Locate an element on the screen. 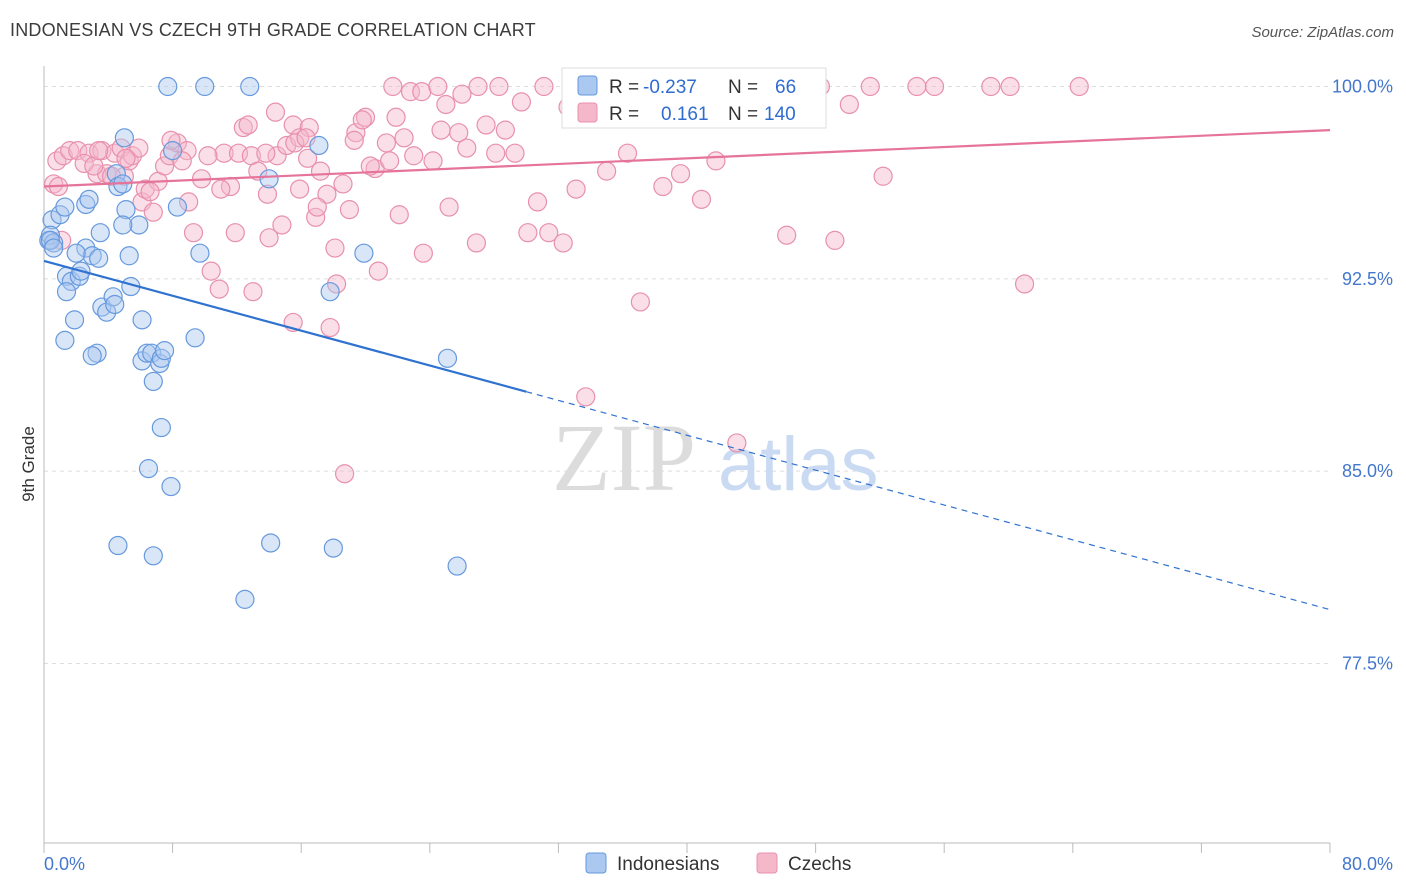 This screenshot has height=892, width=1406. legend-n-label-1: N = is located at coordinates (743, 87).